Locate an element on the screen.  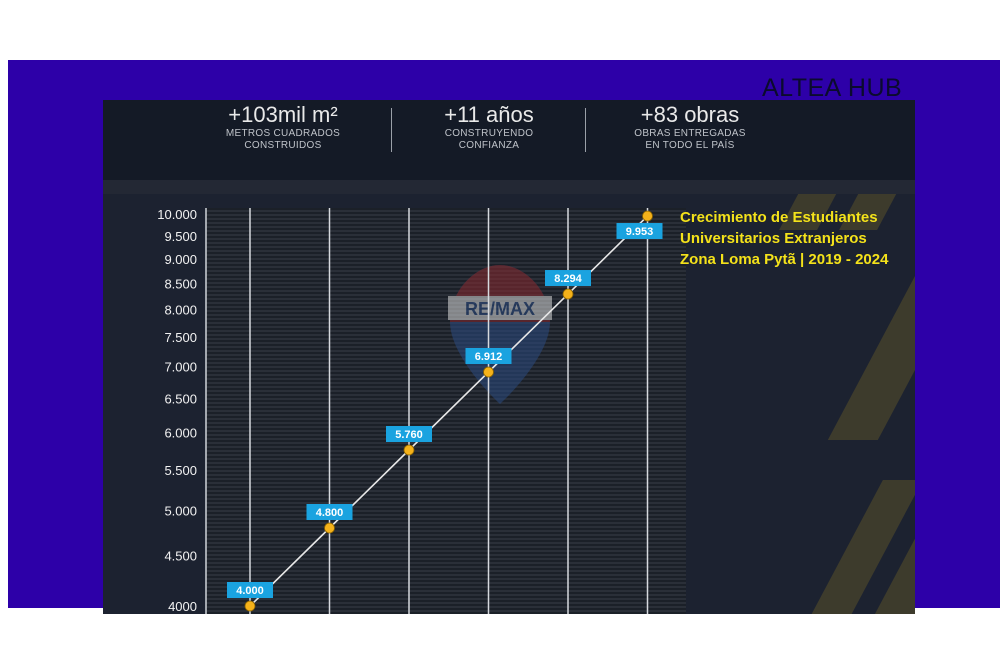
data-label: 4.000 is located at coordinates (250, 591).